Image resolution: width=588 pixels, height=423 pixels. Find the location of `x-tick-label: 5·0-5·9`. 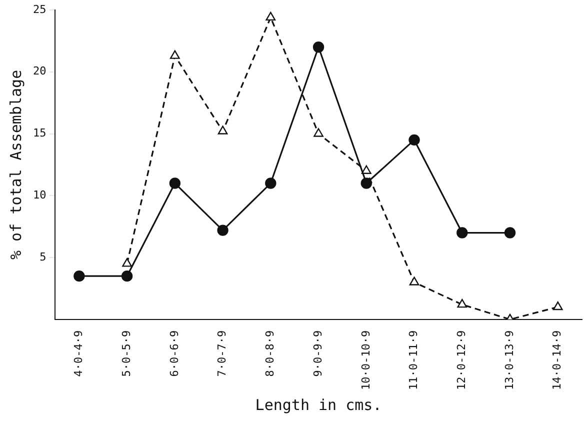

x-tick-label: 5·0-5·9 is located at coordinates (126, 353).